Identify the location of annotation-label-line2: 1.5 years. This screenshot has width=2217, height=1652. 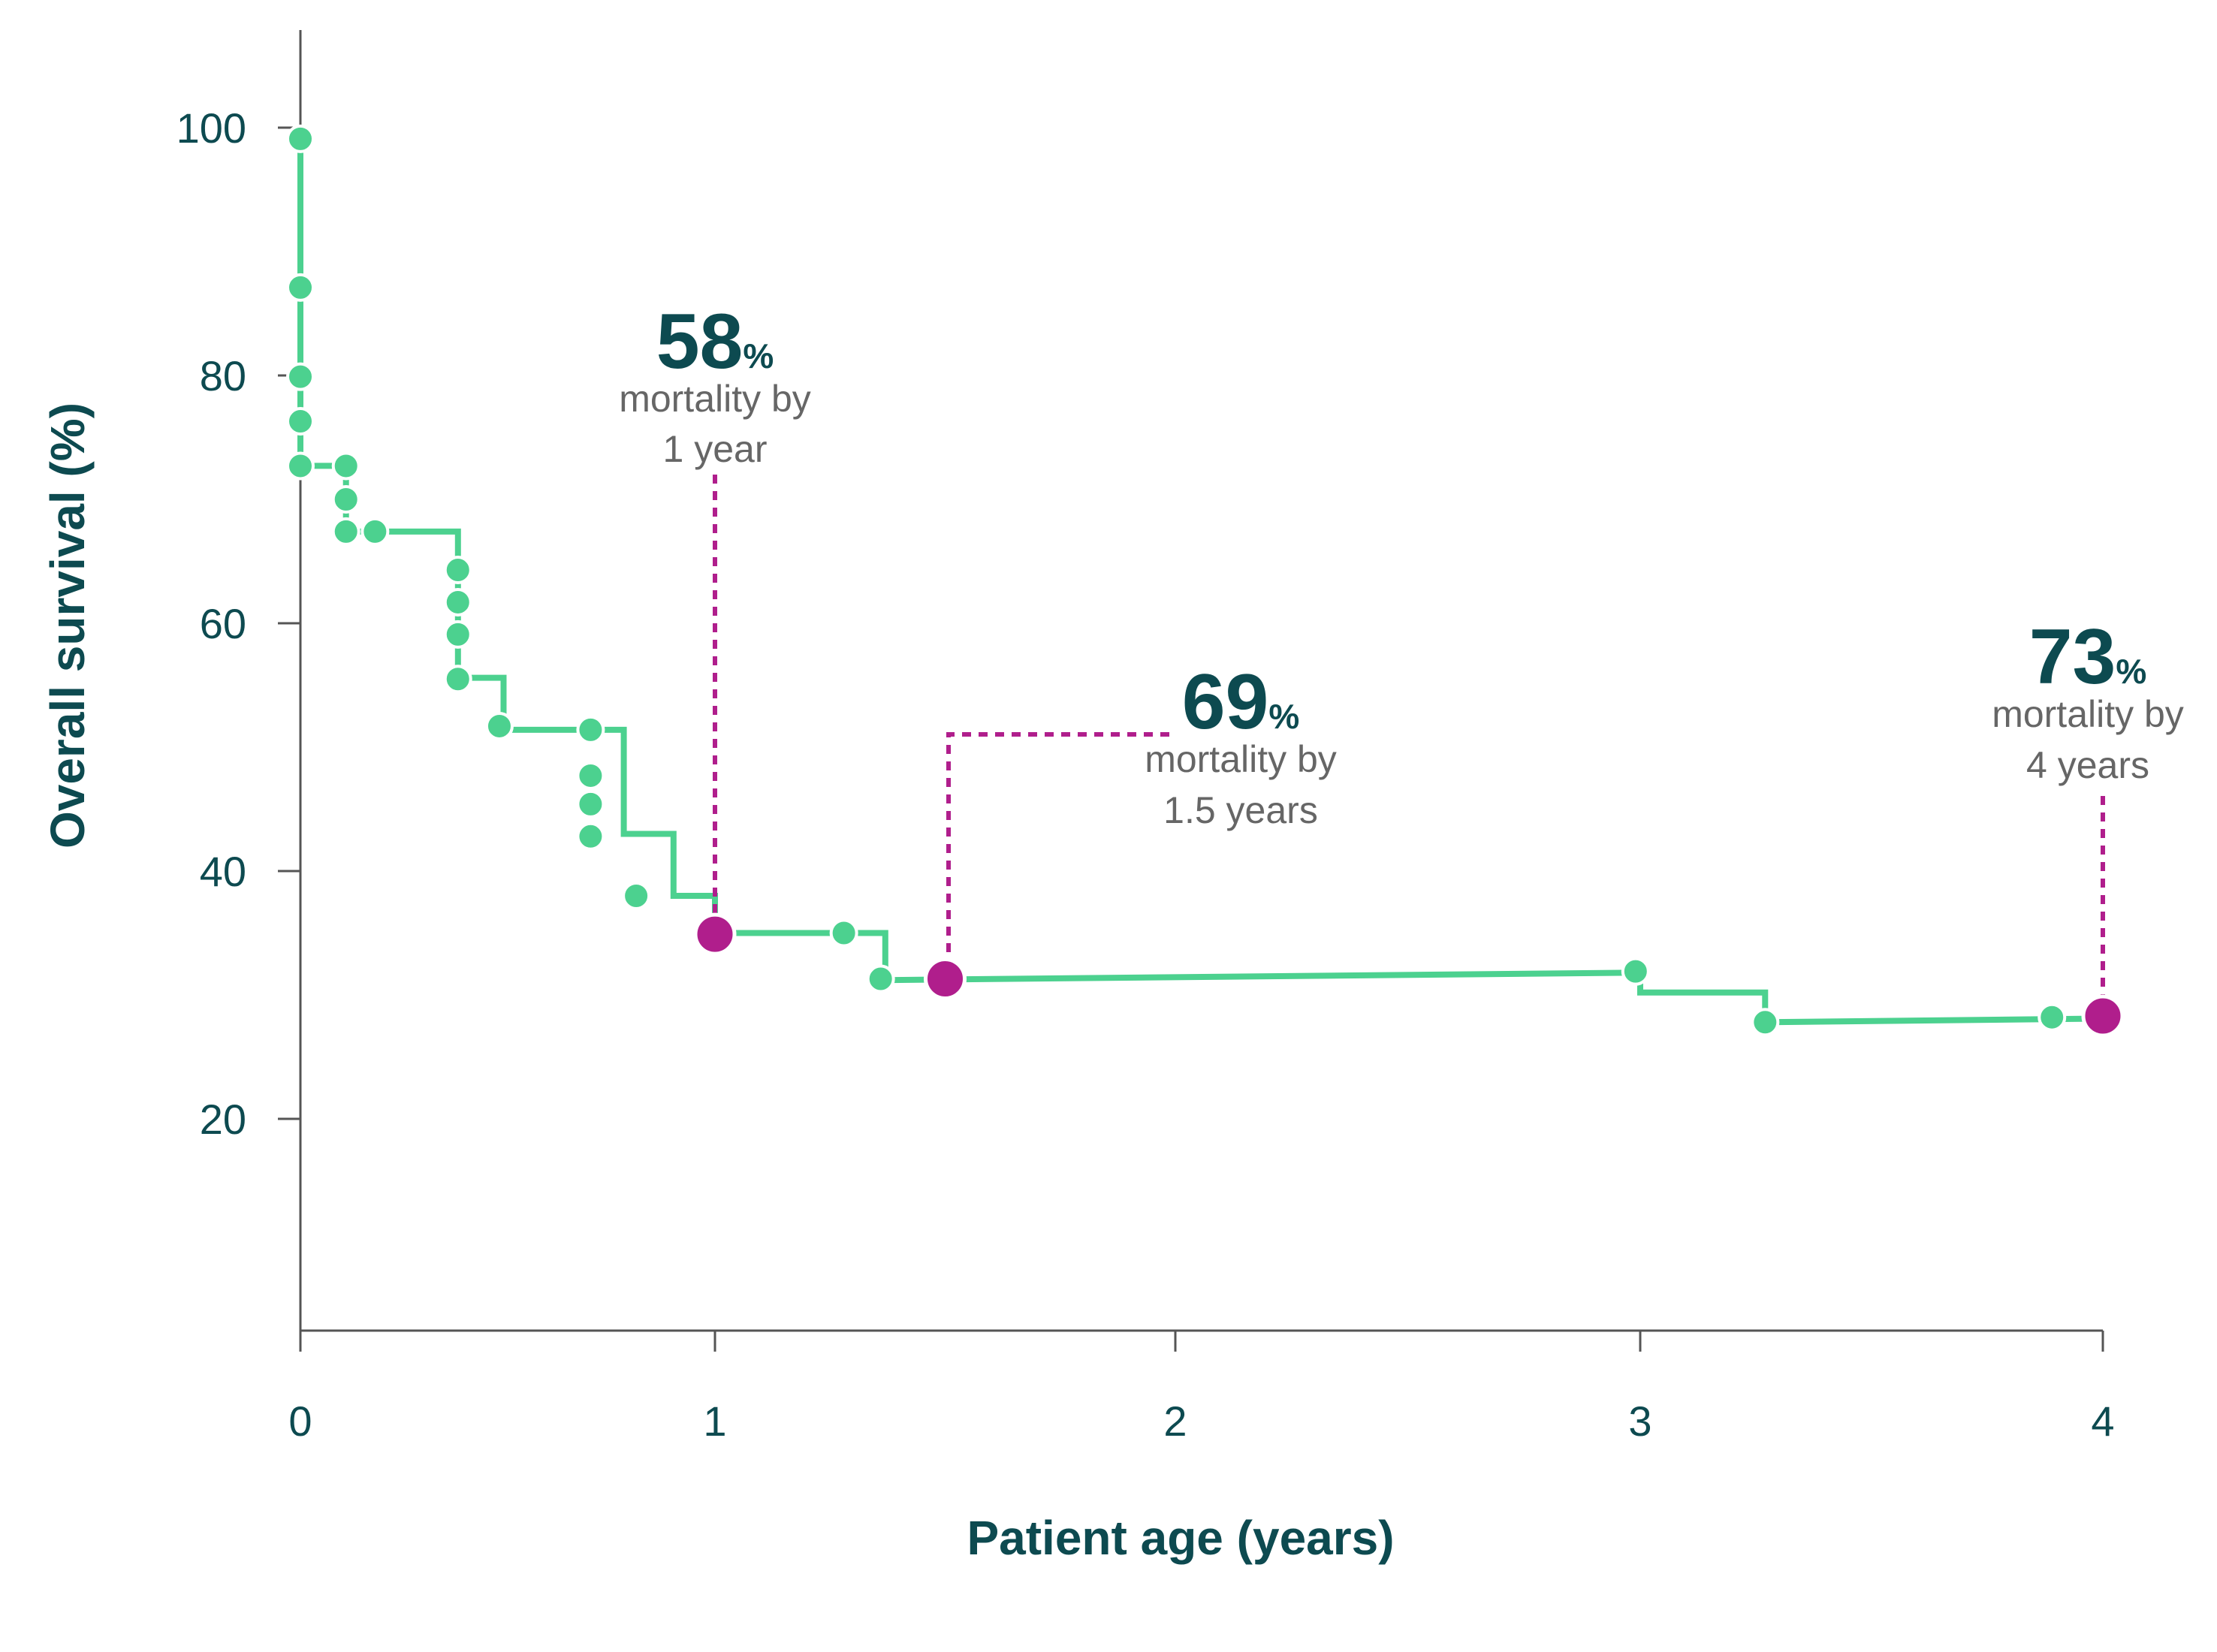
(1240, 810).